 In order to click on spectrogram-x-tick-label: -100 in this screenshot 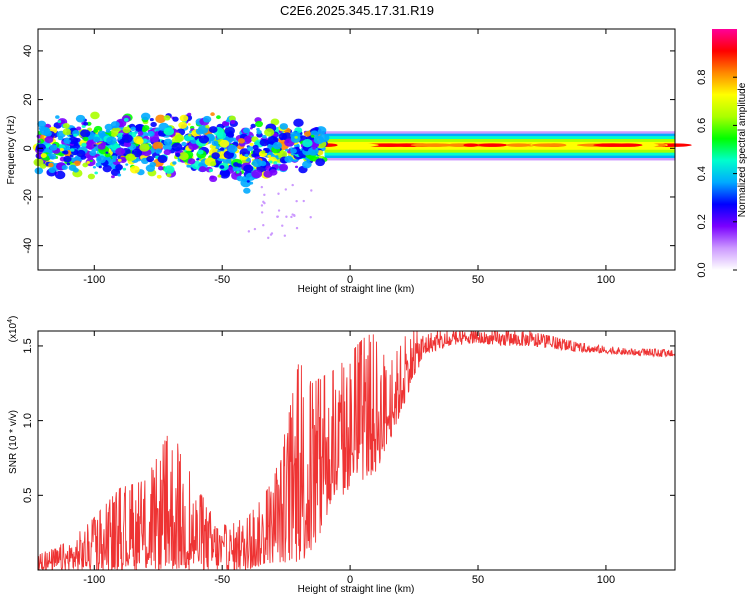, I will do `click(94, 280)`.